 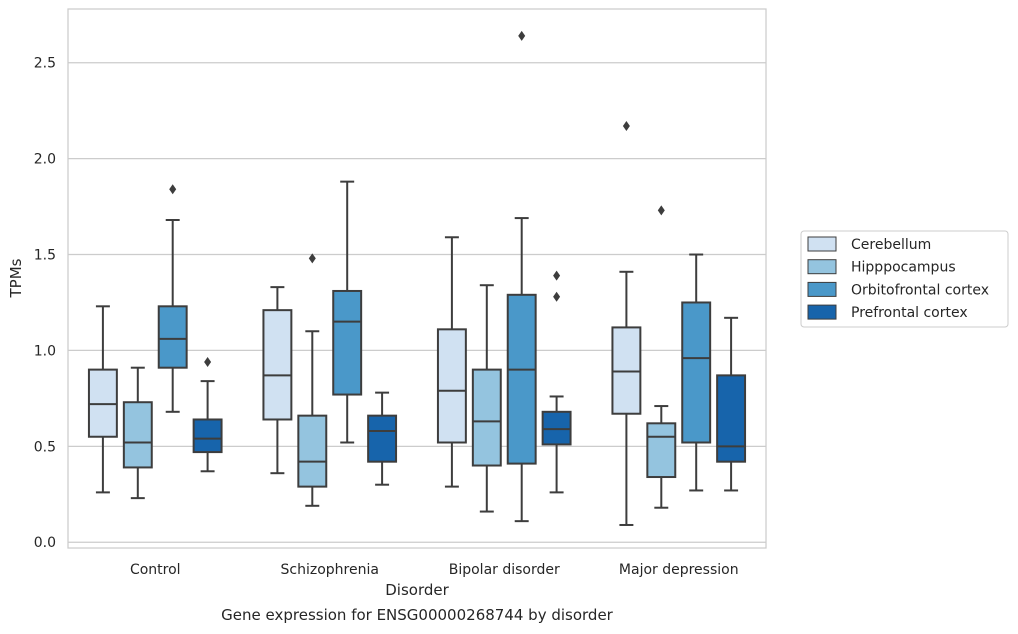 What do you see at coordinates (679, 570) in the screenshot?
I see `x-tick-label: Major depression` at bounding box center [679, 570].